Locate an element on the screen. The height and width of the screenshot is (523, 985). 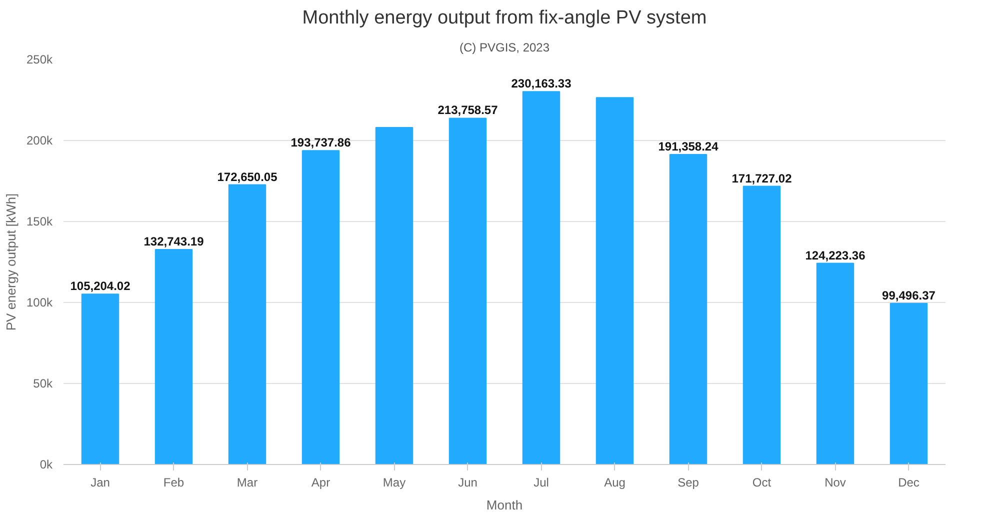
x-axis-title: Month is located at coordinates (504, 505).